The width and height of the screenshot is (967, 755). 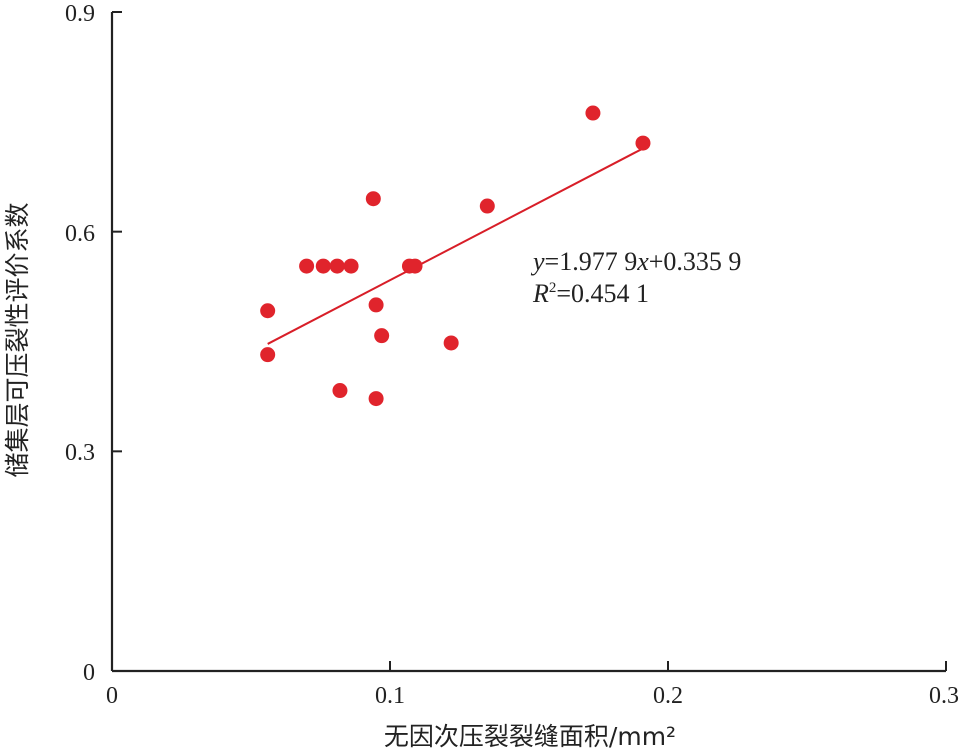 I want to click on x-tick-marks, so click(x=529, y=666).